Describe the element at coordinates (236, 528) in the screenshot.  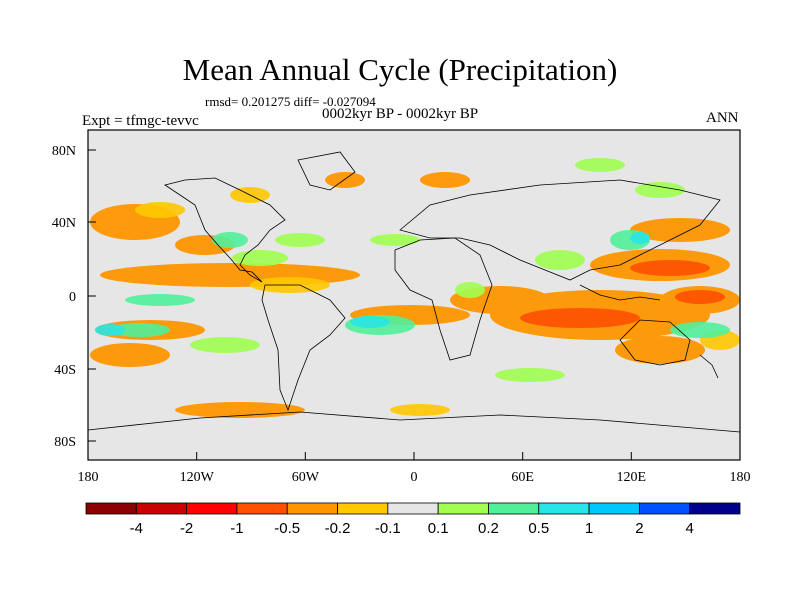
I see `colorbar-label: -1` at that location.